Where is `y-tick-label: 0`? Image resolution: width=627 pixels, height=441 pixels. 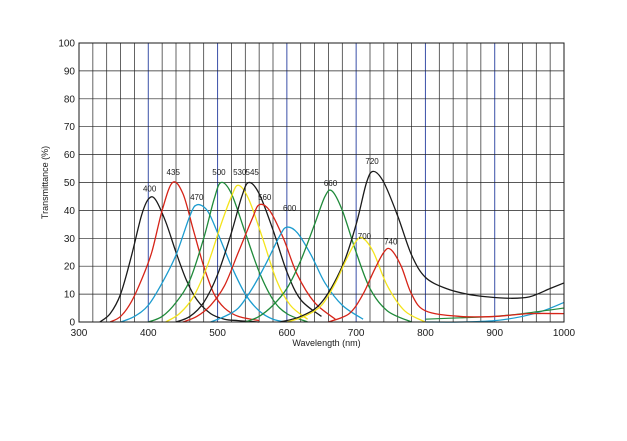
y-tick-label: 0 is located at coordinates (72, 323).